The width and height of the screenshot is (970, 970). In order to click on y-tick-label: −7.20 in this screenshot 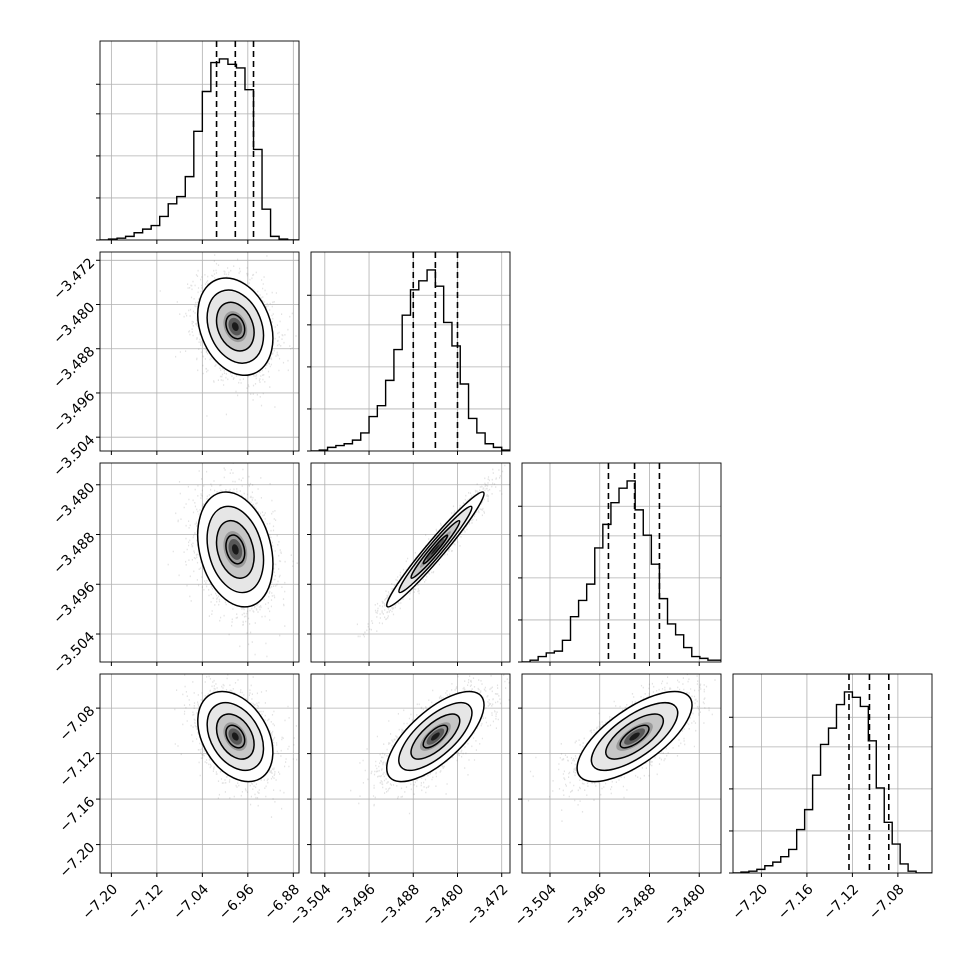, I will do `click(78, 861)`.